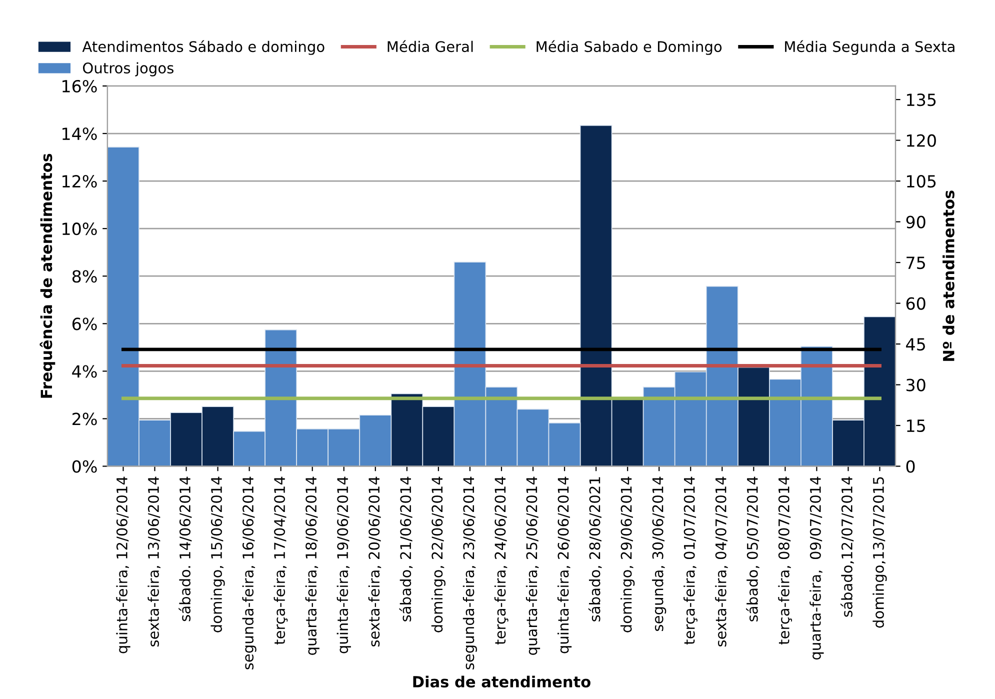 Image resolution: width=995 pixels, height=699 pixels. I want to click on y-tick-label: 12%, so click(79, 181).